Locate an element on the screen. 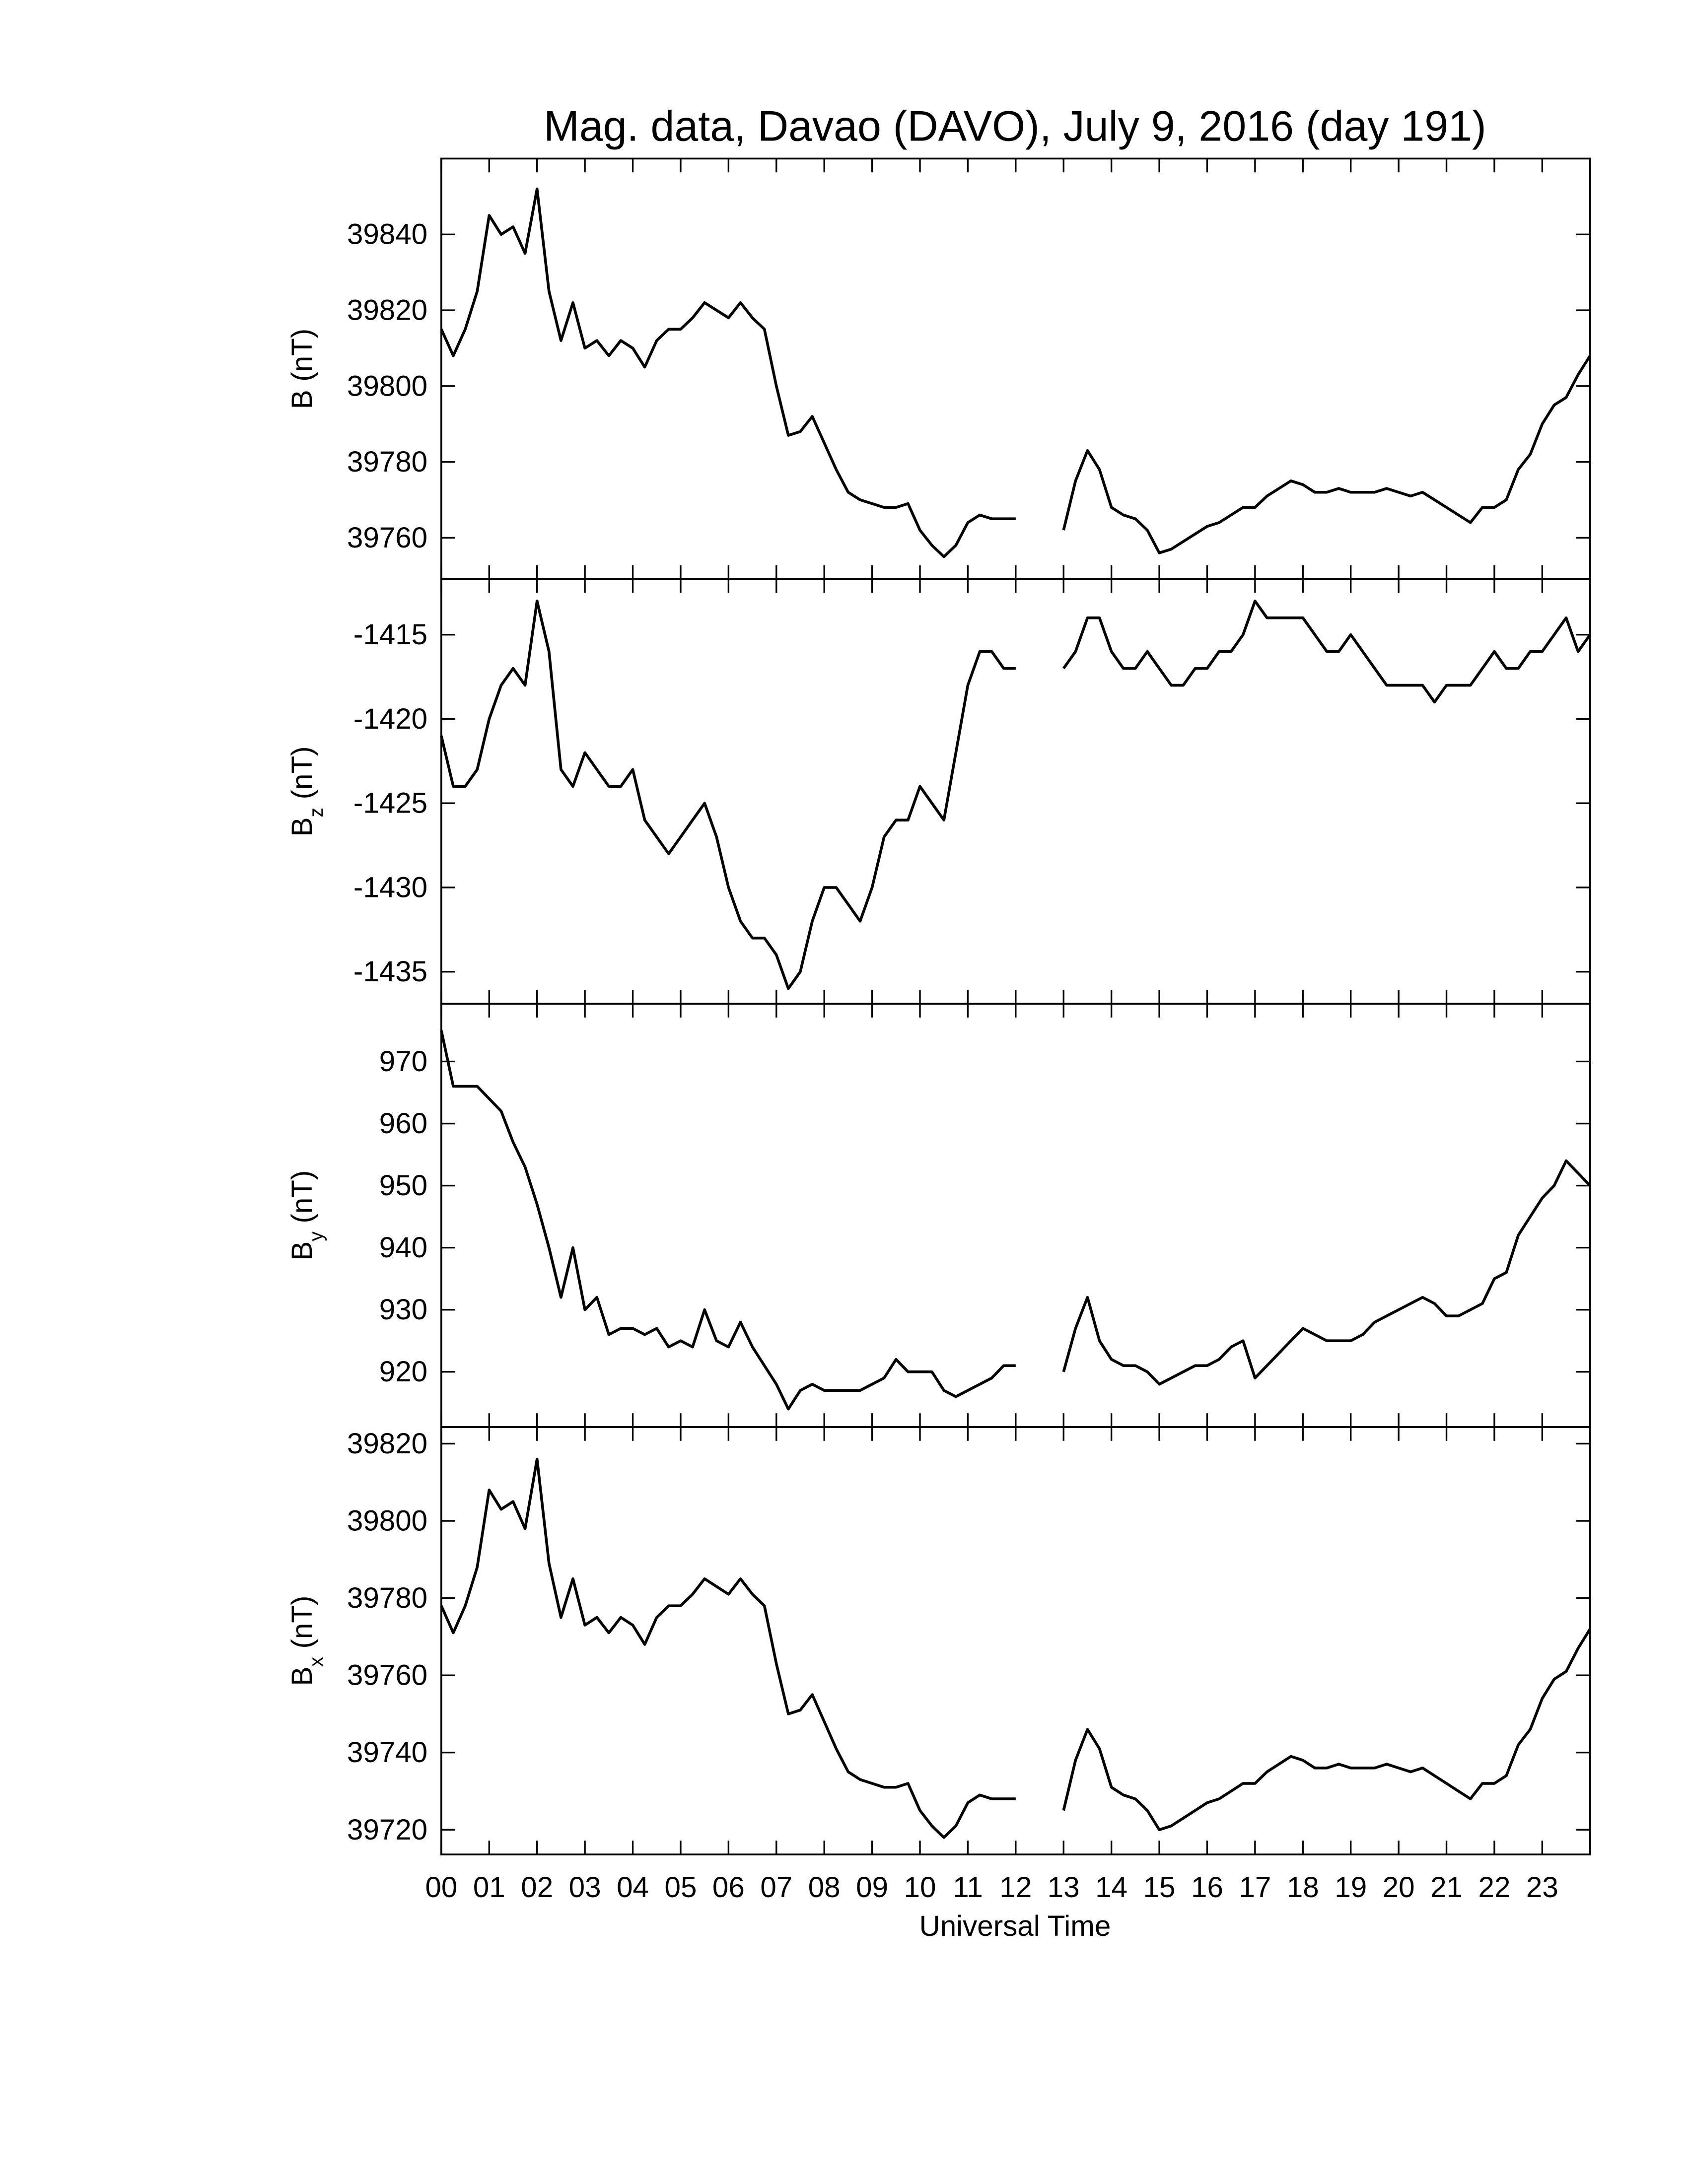 The width and height of the screenshot is (1688, 2184). x-axis-label: Universal Time is located at coordinates (1015, 1926).